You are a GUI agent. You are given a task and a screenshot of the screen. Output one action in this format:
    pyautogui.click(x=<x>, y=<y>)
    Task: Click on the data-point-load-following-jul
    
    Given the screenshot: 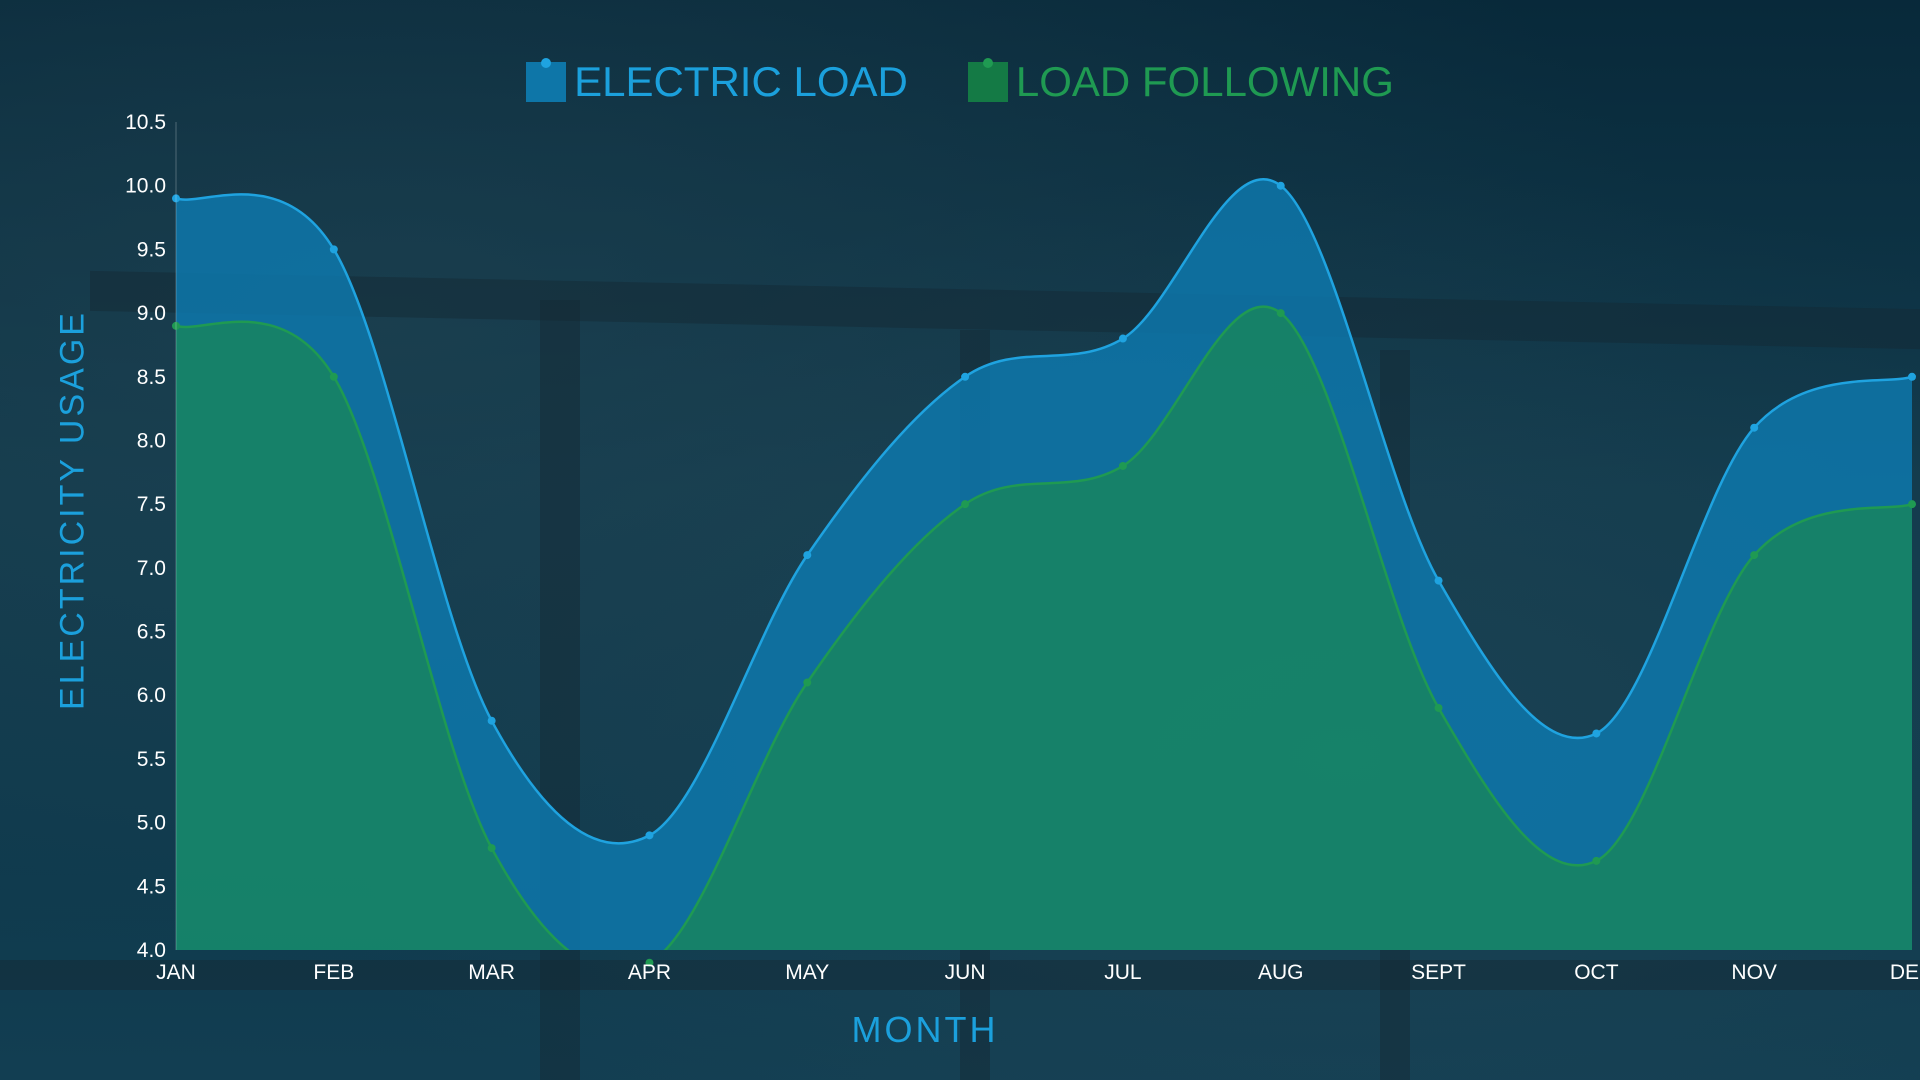 What is the action you would take?
    pyautogui.click(x=1122, y=465)
    